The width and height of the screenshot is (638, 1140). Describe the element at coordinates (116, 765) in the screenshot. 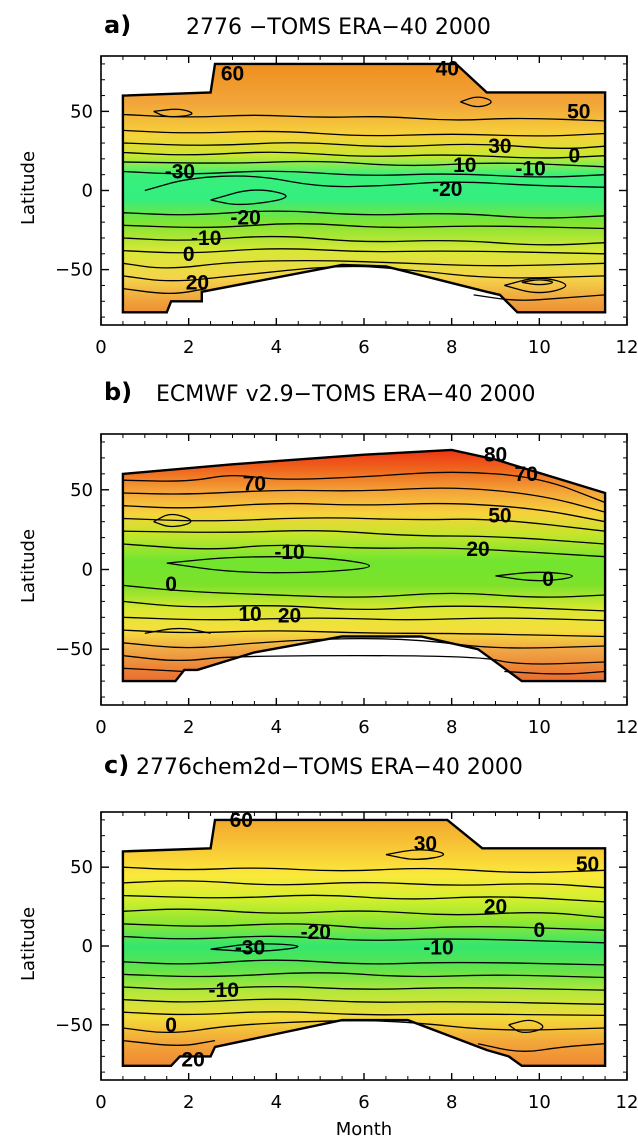

I see `panel-letter: c)` at that location.